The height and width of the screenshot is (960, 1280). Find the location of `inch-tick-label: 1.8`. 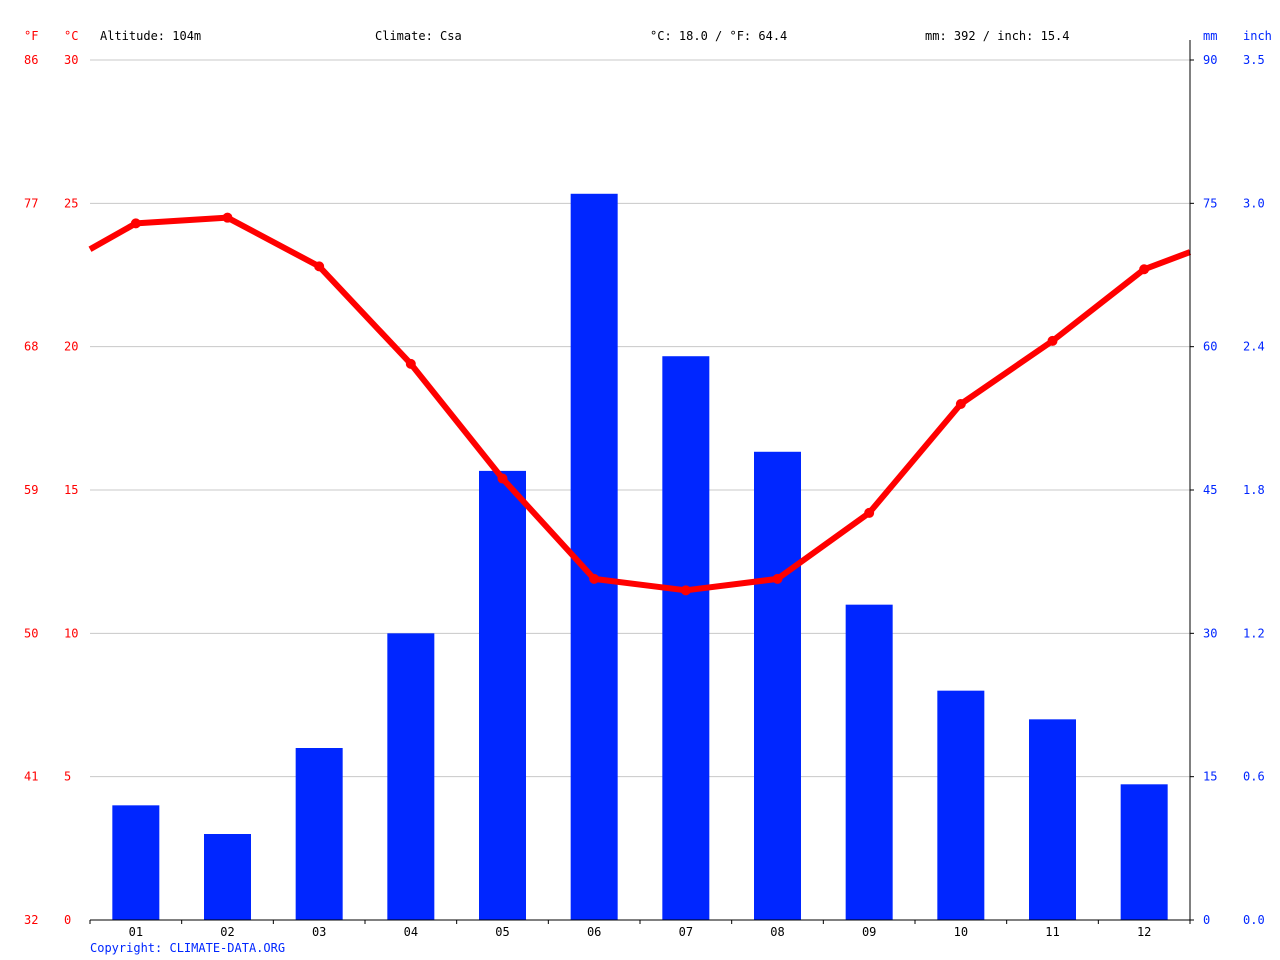

inch-tick-label: 1.8 is located at coordinates (1254, 490).